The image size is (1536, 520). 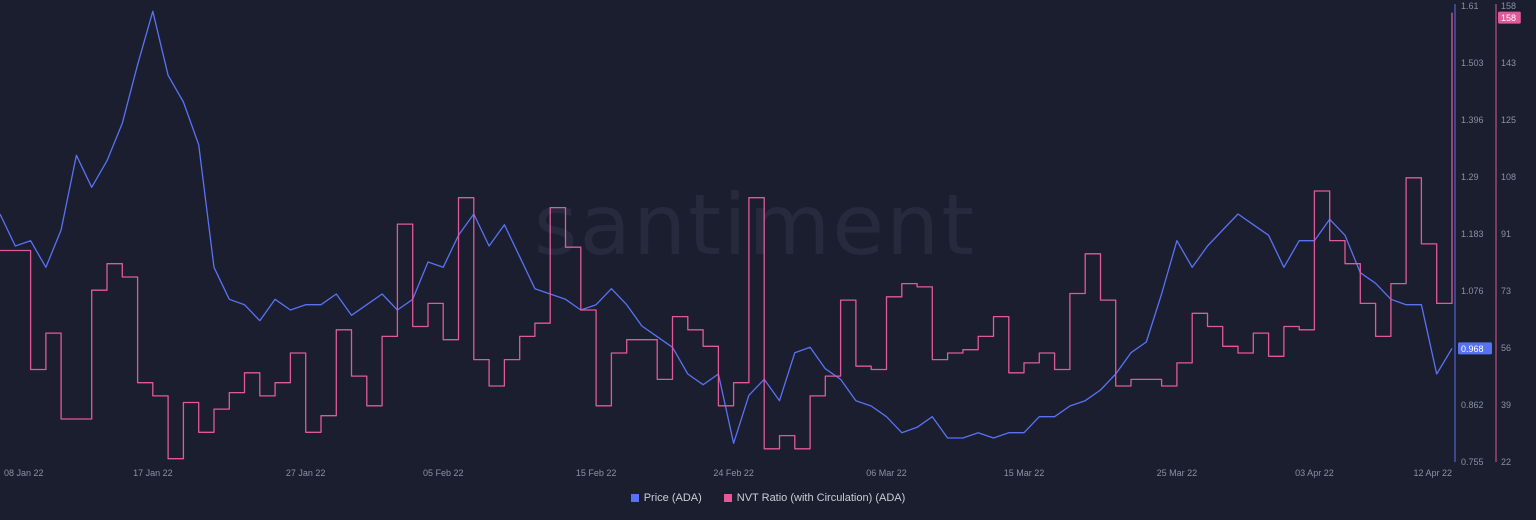 I want to click on nvt-axis-tick-label: 125, so click(x=1508, y=120).